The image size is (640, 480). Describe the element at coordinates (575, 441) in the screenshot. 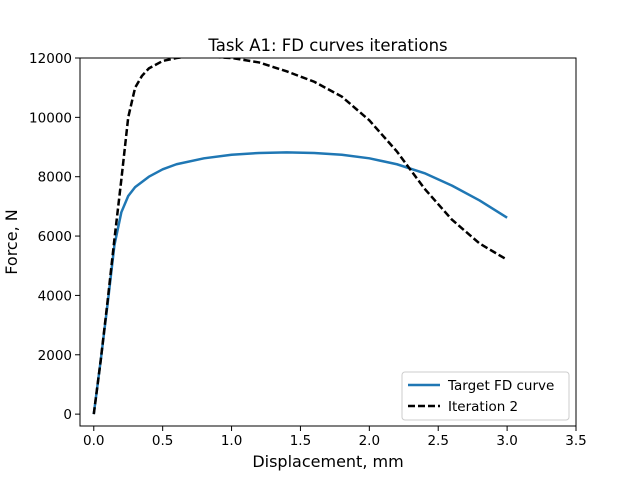

I see `x-tick-label: 3.5` at that location.